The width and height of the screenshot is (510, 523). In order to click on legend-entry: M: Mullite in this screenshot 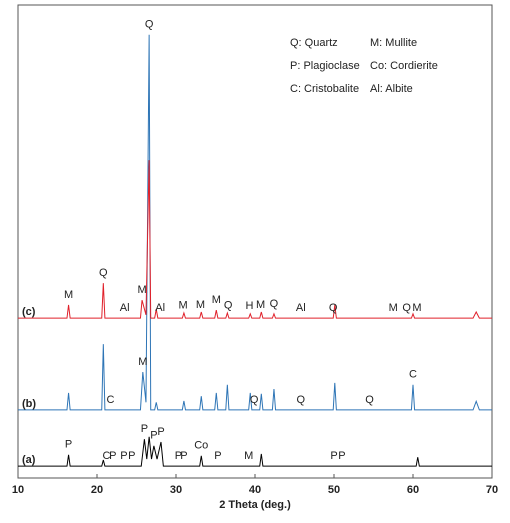, I will do `click(393, 43)`.